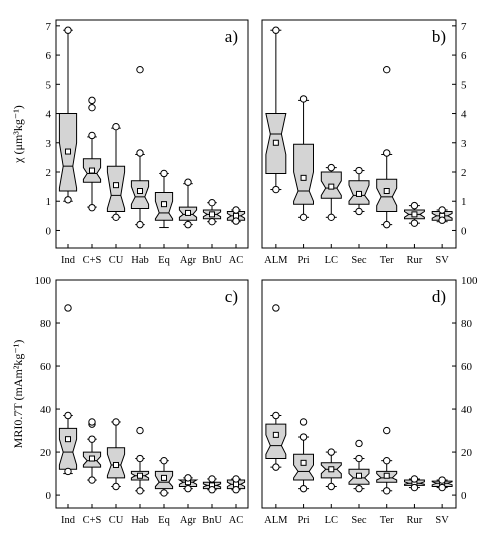  Describe the element at coordinates (140, 147) in the screenshot. I see `box-hab` at that location.